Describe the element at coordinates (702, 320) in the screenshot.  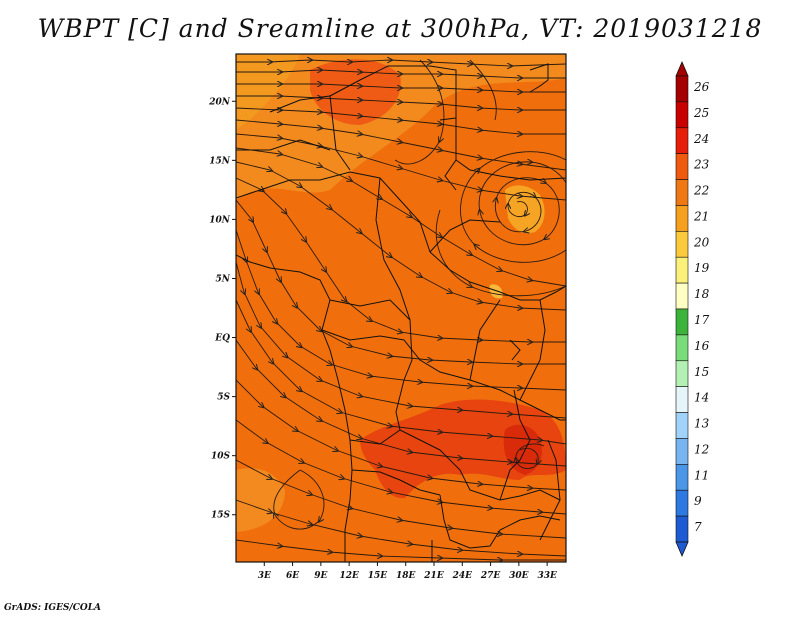
I see `colorbar-label: 17` at that location.